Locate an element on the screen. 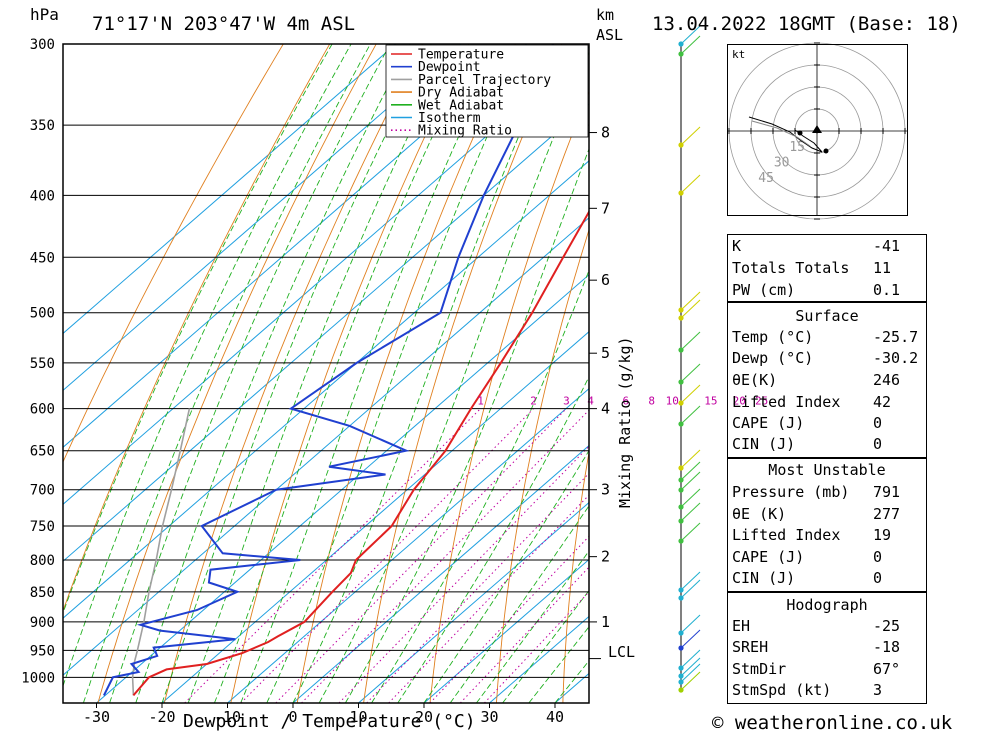 This screenshot has width=1000, height=733. height-tick-label: 7 is located at coordinates (605, 208).